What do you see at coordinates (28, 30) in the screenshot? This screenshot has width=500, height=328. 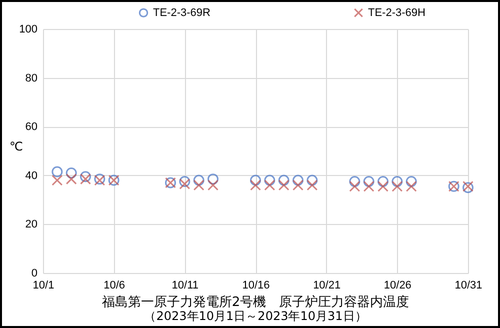 I see `y-tick-label: 100` at bounding box center [28, 30].